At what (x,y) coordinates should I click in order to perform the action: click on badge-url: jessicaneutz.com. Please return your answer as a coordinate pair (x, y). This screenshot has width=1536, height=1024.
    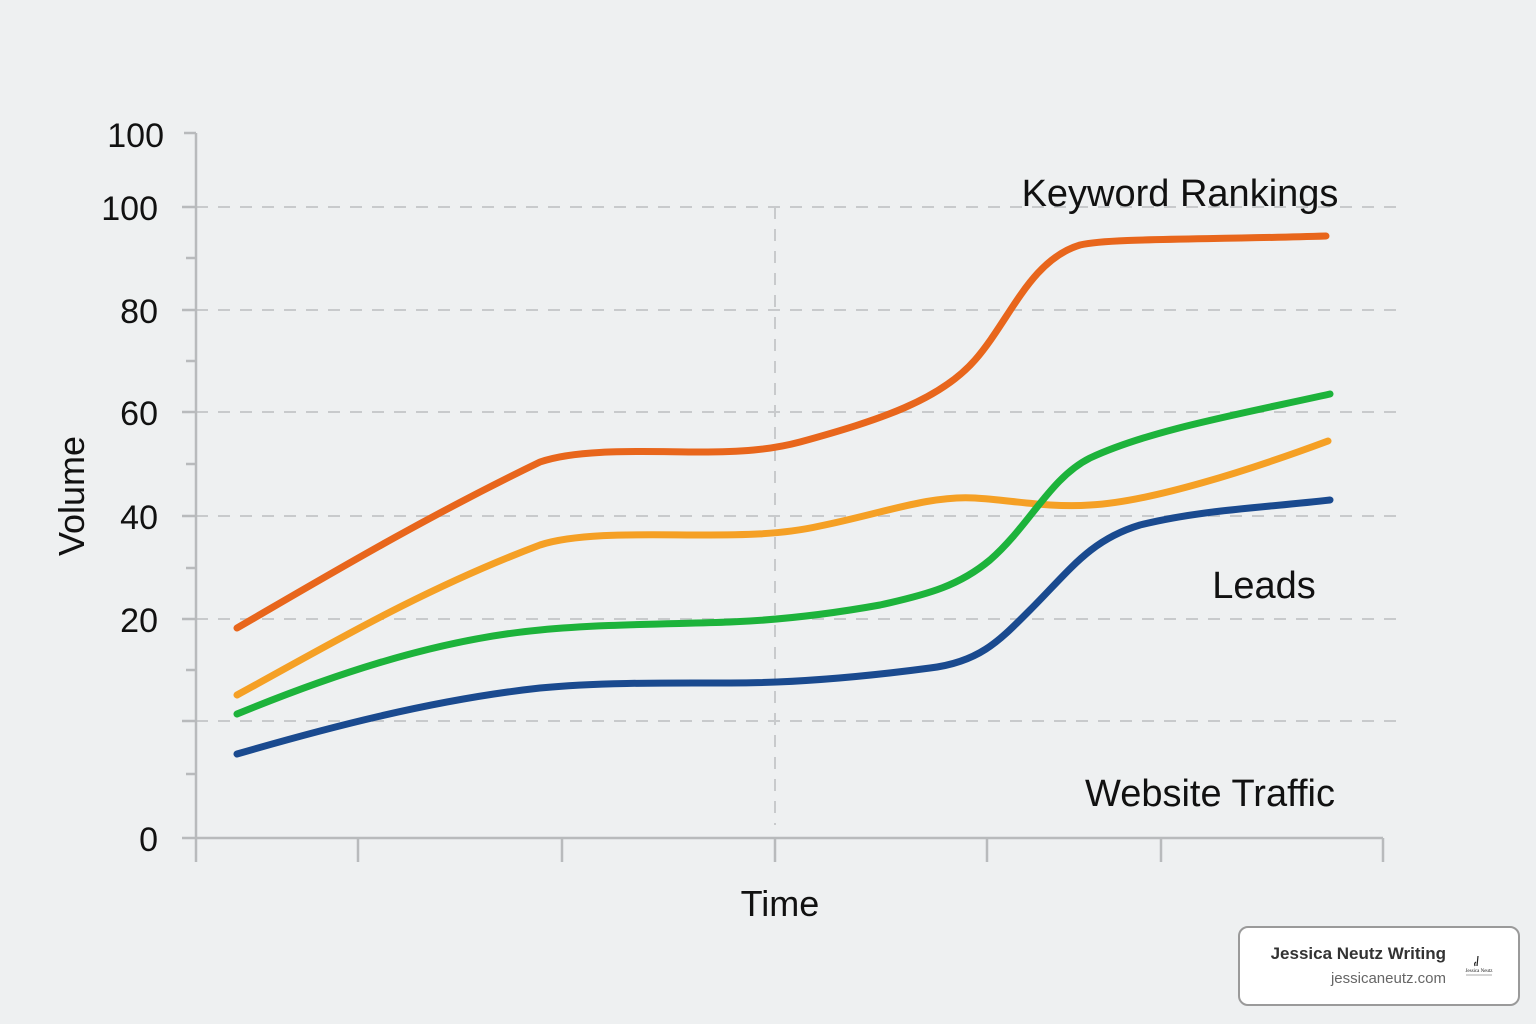
    Looking at the image, I should click on (1388, 978).